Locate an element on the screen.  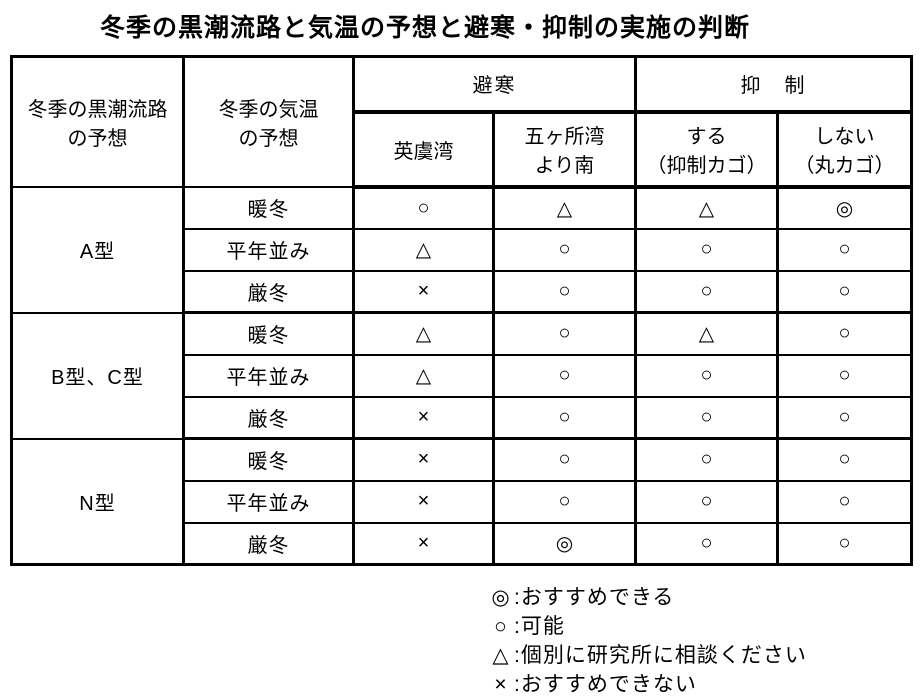
header-kuroshio-forecast: 冬季の黒潮流路 の予想 is located at coordinates (97, 121).